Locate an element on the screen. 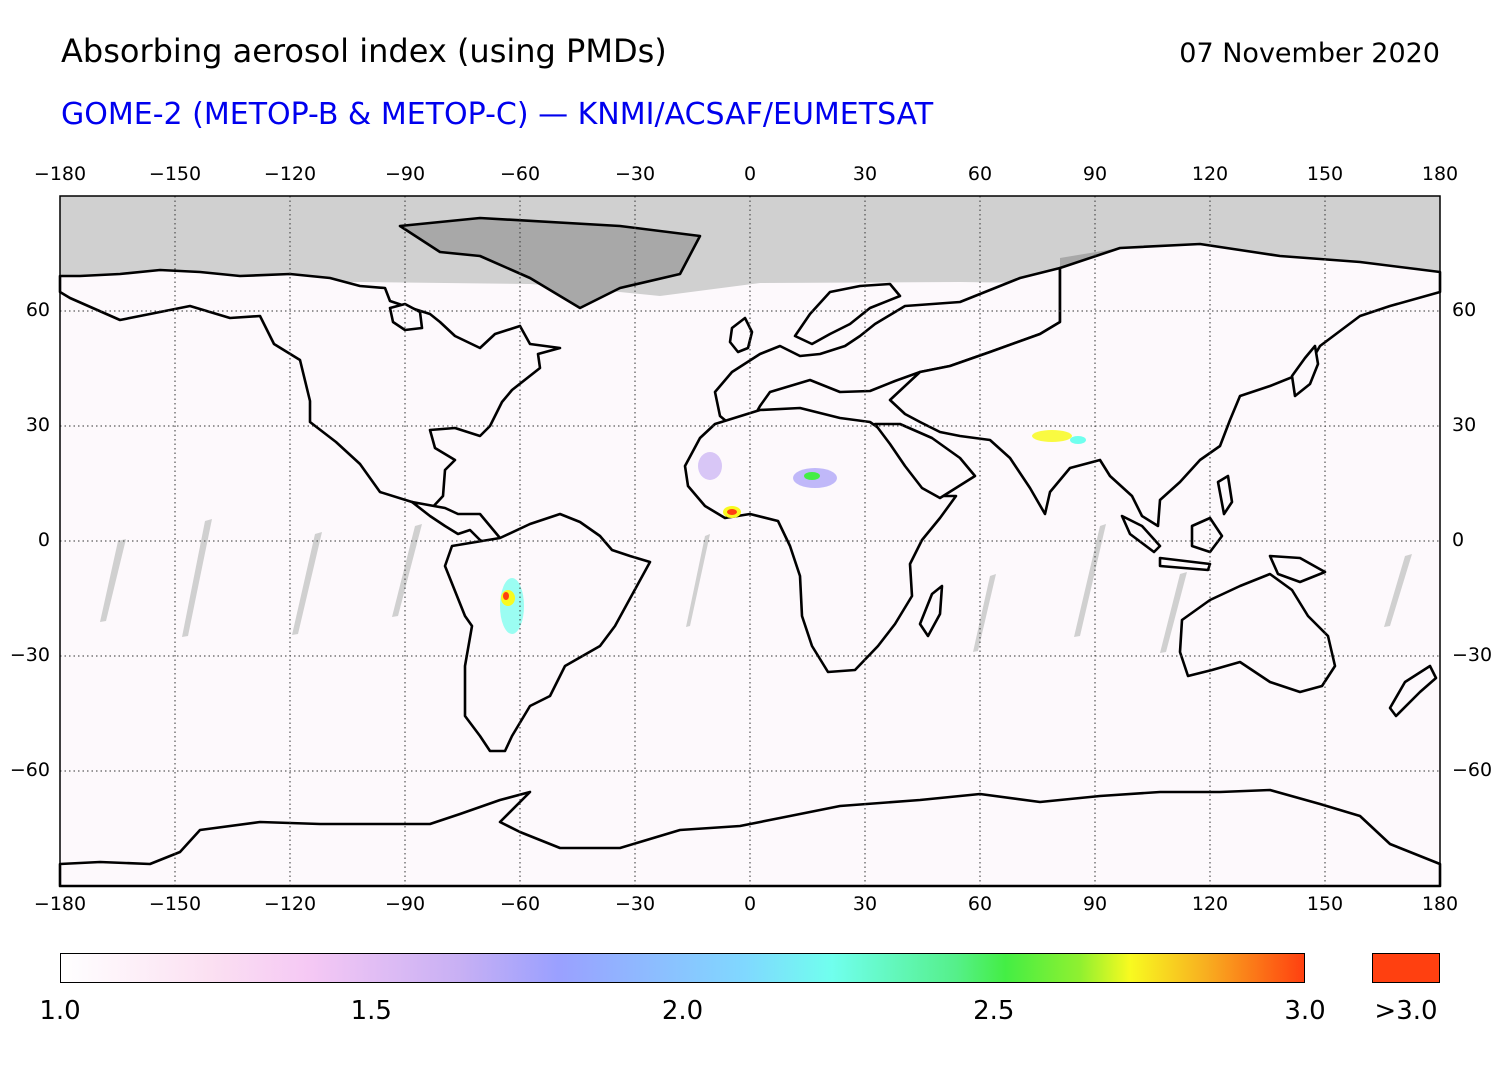 The image size is (1500, 1065). lon-tick-bottom: 60 is located at coordinates (980, 904).